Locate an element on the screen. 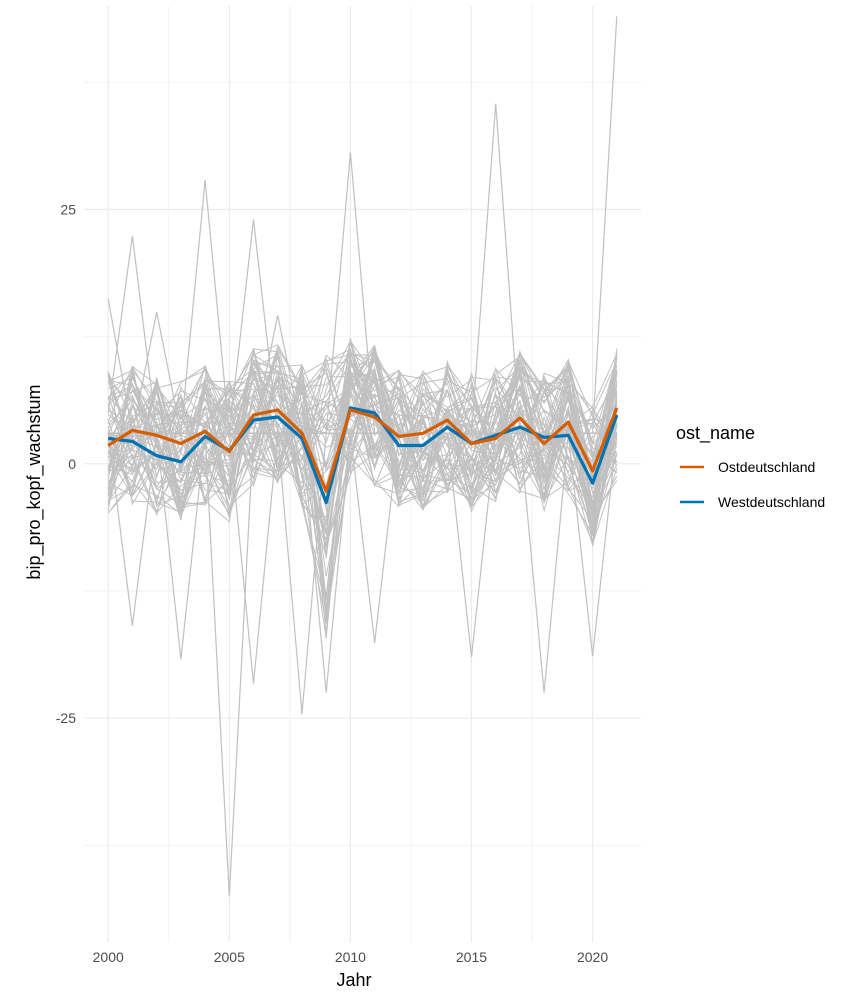  x-tick-label: 2020 is located at coordinates (592, 957).